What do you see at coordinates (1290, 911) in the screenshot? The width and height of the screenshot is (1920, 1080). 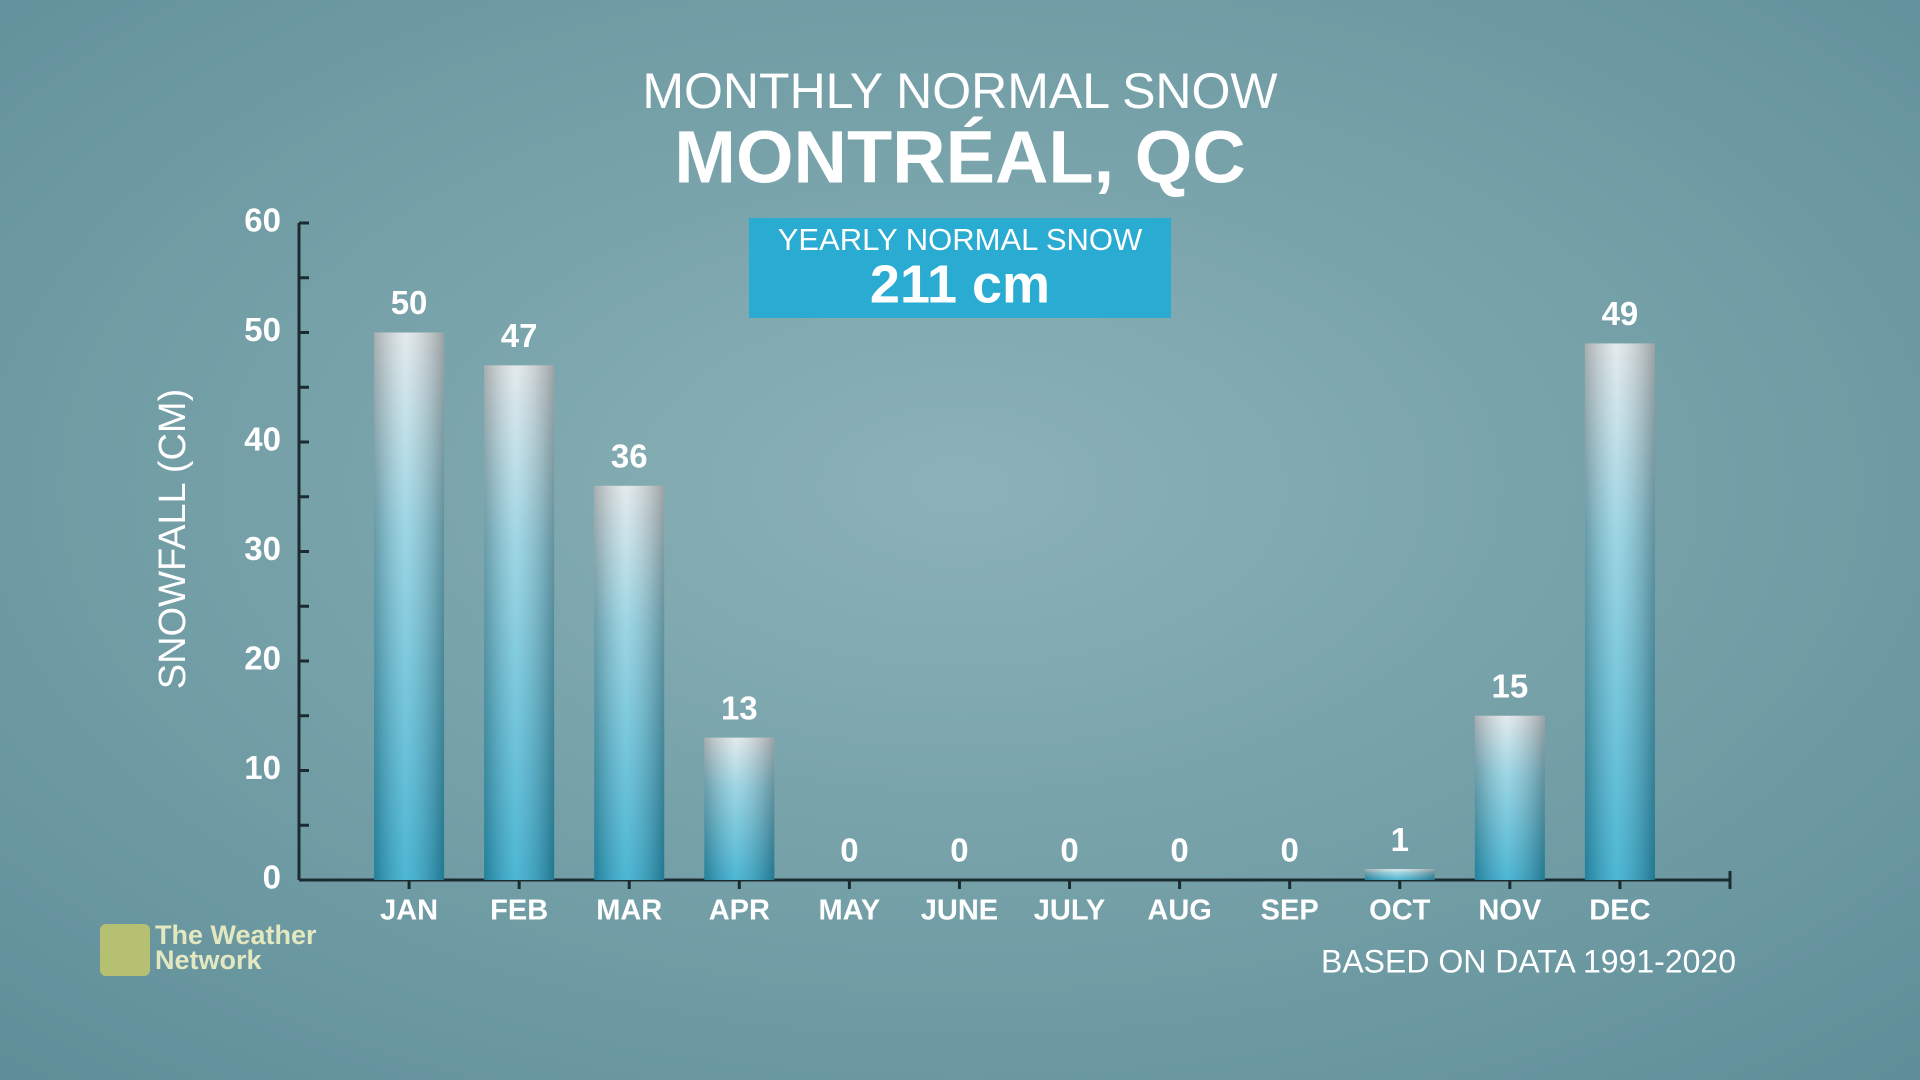 I see `x-tick-label: SEP` at bounding box center [1290, 911].